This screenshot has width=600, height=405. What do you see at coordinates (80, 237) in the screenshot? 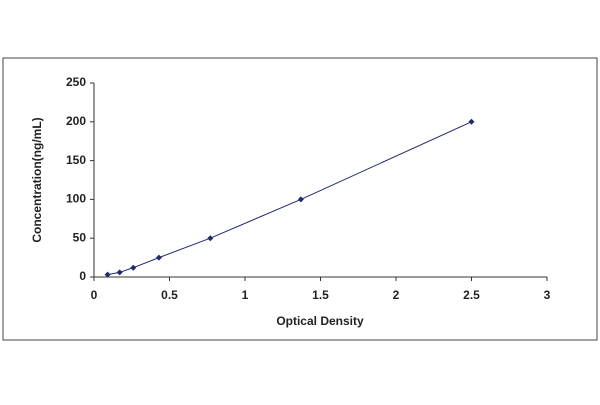
I see `y-tick-label: 50` at bounding box center [80, 237].